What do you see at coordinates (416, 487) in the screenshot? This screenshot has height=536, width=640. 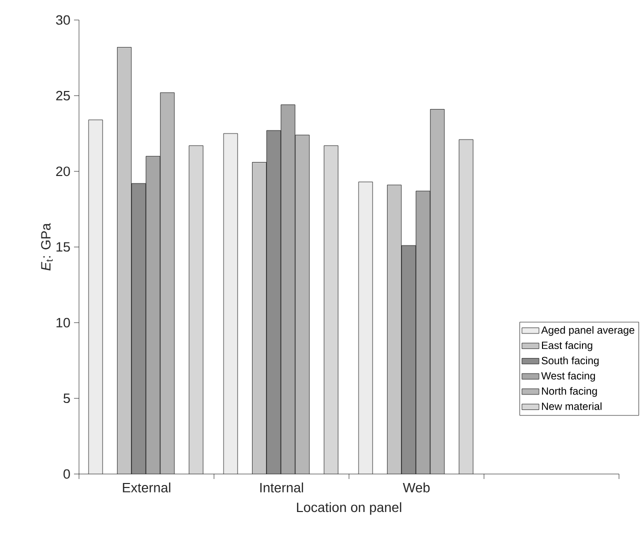 I see `x-tick-label: Web` at bounding box center [416, 487].